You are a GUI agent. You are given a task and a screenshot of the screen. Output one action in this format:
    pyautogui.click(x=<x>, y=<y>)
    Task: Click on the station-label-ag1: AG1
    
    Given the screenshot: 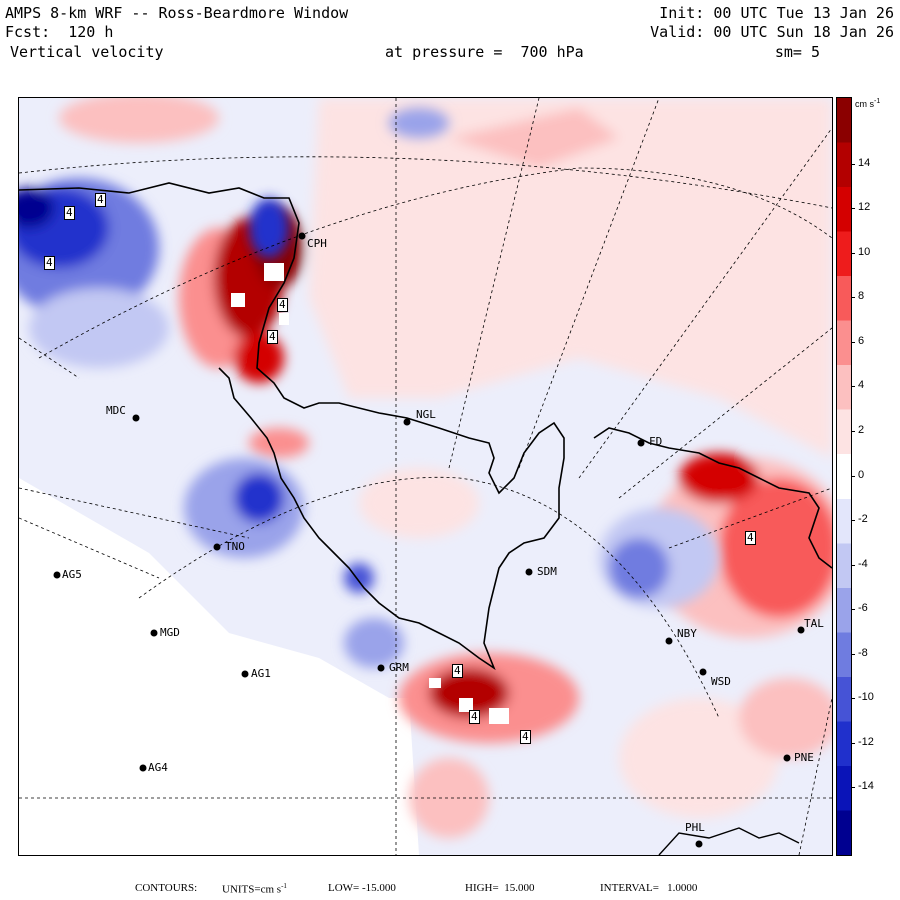 What is the action you would take?
    pyautogui.click(x=261, y=673)
    